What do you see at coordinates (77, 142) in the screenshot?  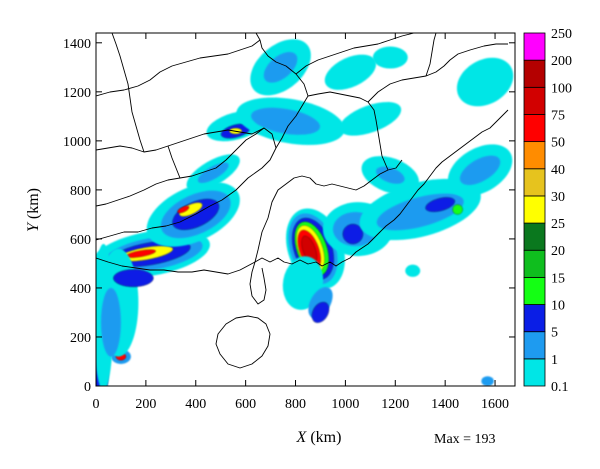 I see `y-tick-label-5: 1000` at bounding box center [77, 142].